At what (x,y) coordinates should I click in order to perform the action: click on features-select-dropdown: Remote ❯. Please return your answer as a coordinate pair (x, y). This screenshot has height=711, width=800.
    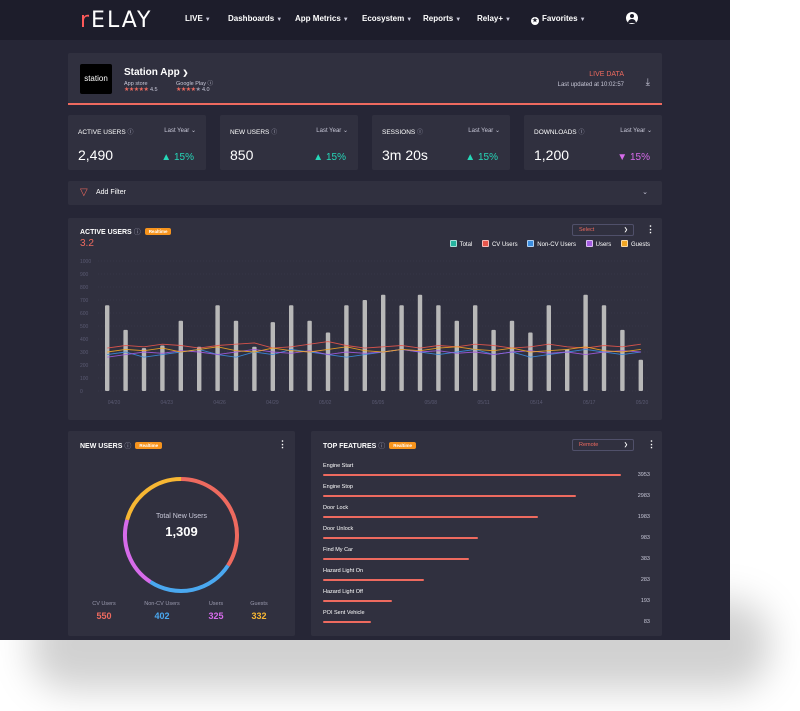
    Looking at the image, I should click on (603, 445).